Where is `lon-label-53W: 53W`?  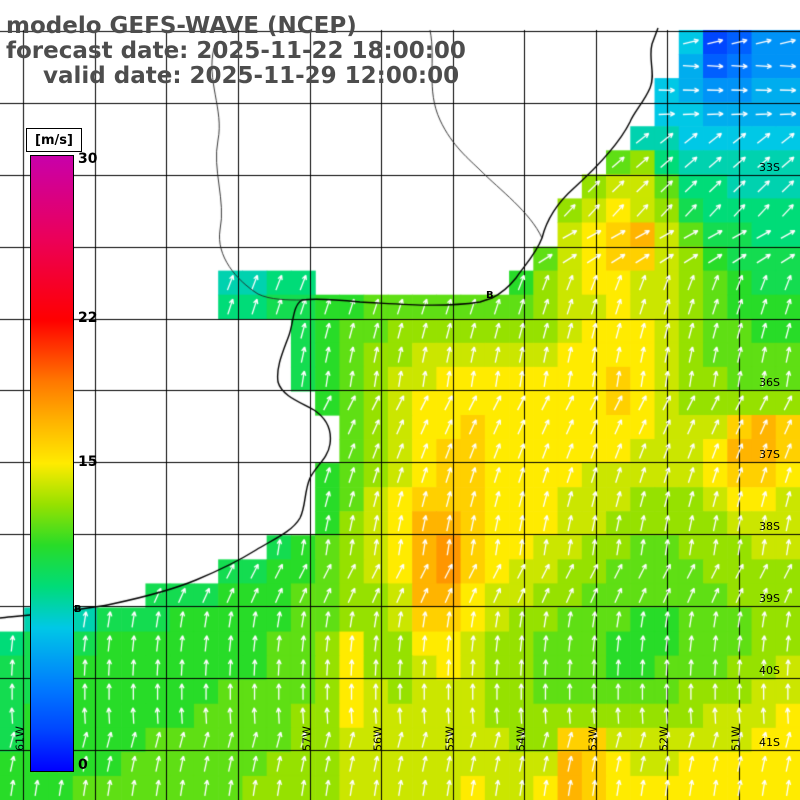 lon-label-53W: 53W is located at coordinates (593, 738).